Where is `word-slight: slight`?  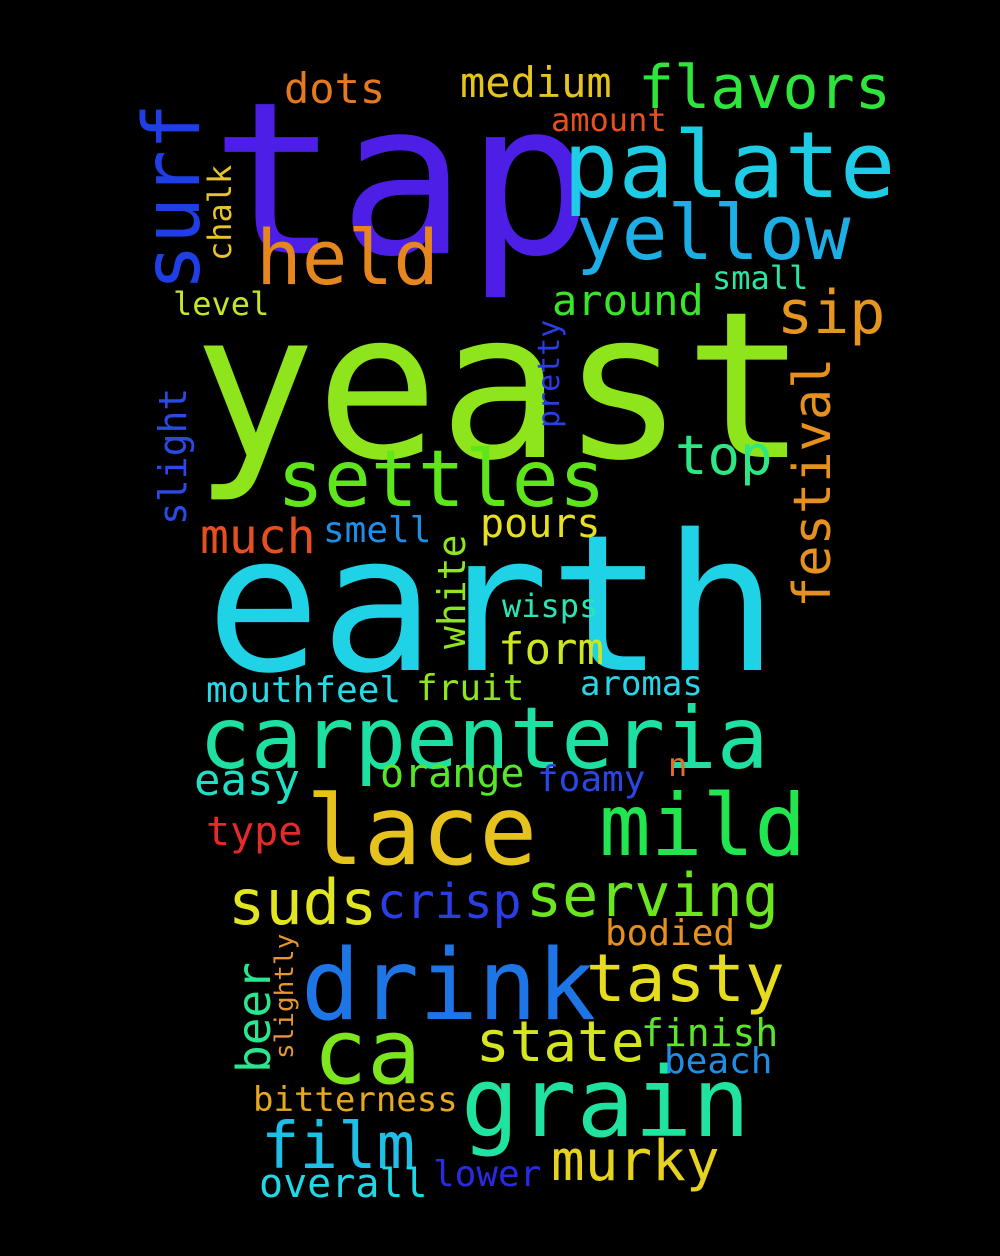 word-slight: slight is located at coordinates (173, 456).